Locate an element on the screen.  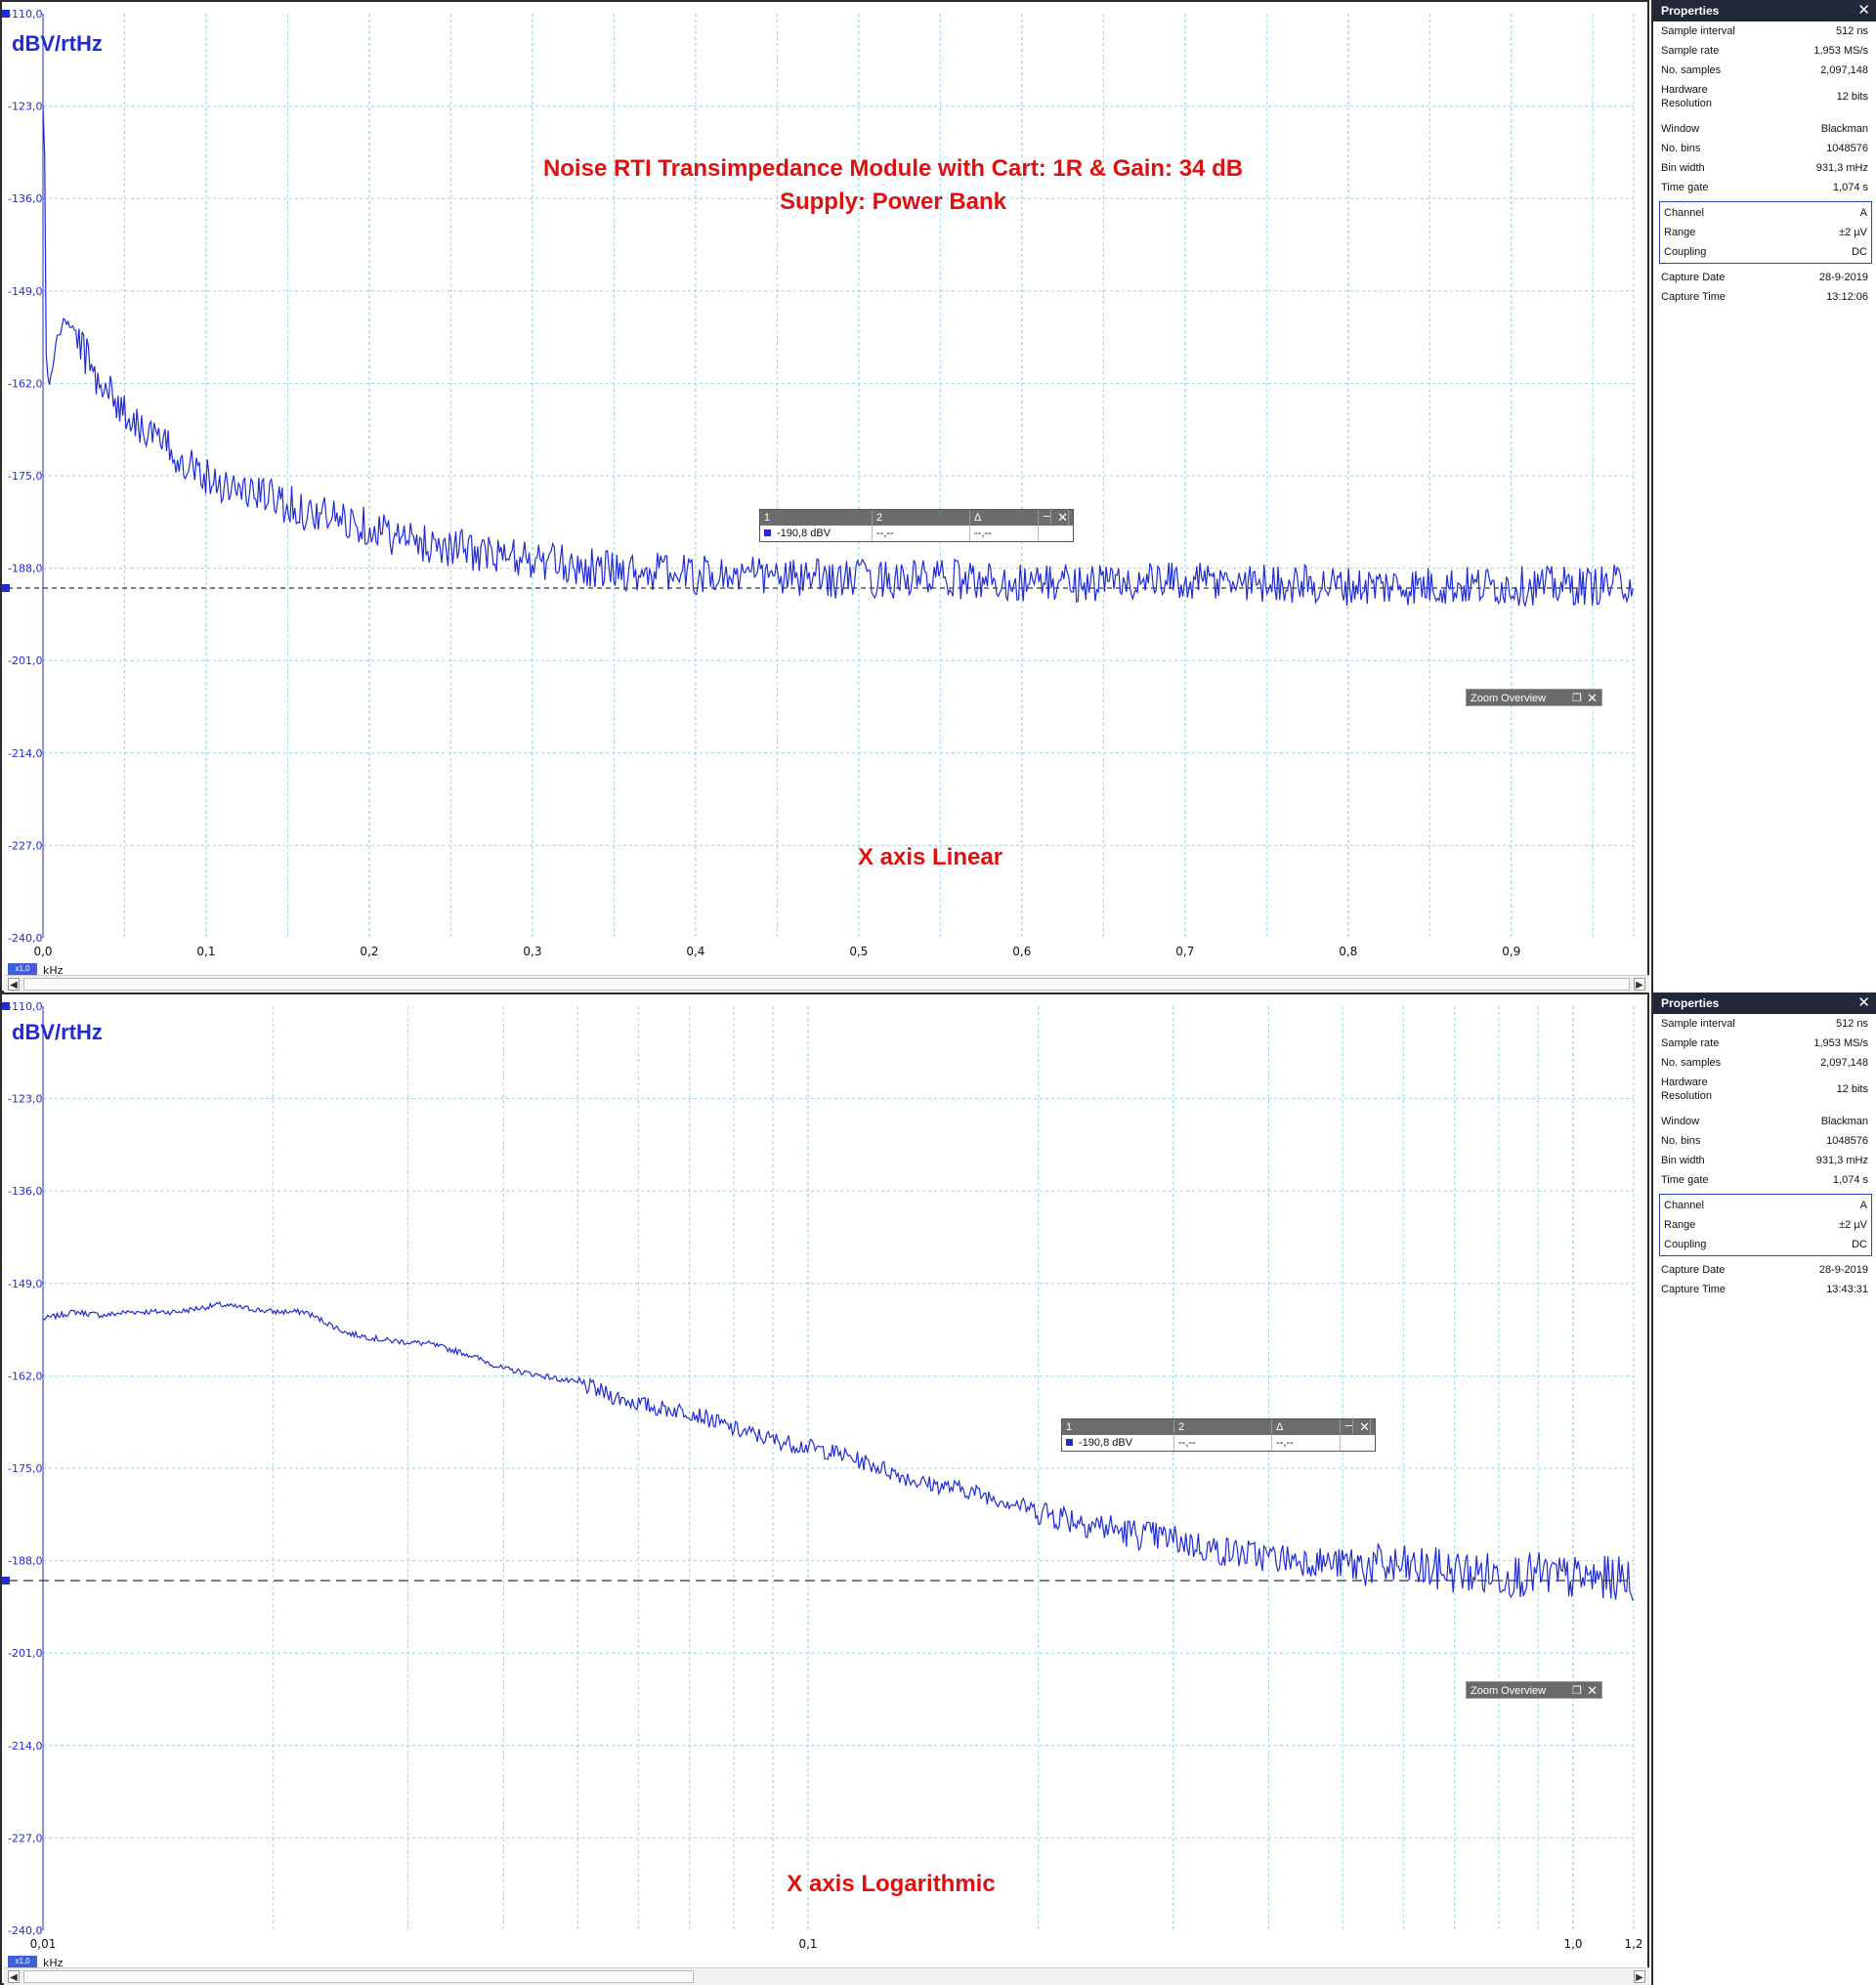
property-row: Capture Date 28-9-2019 is located at coordinates (1764, 1270).